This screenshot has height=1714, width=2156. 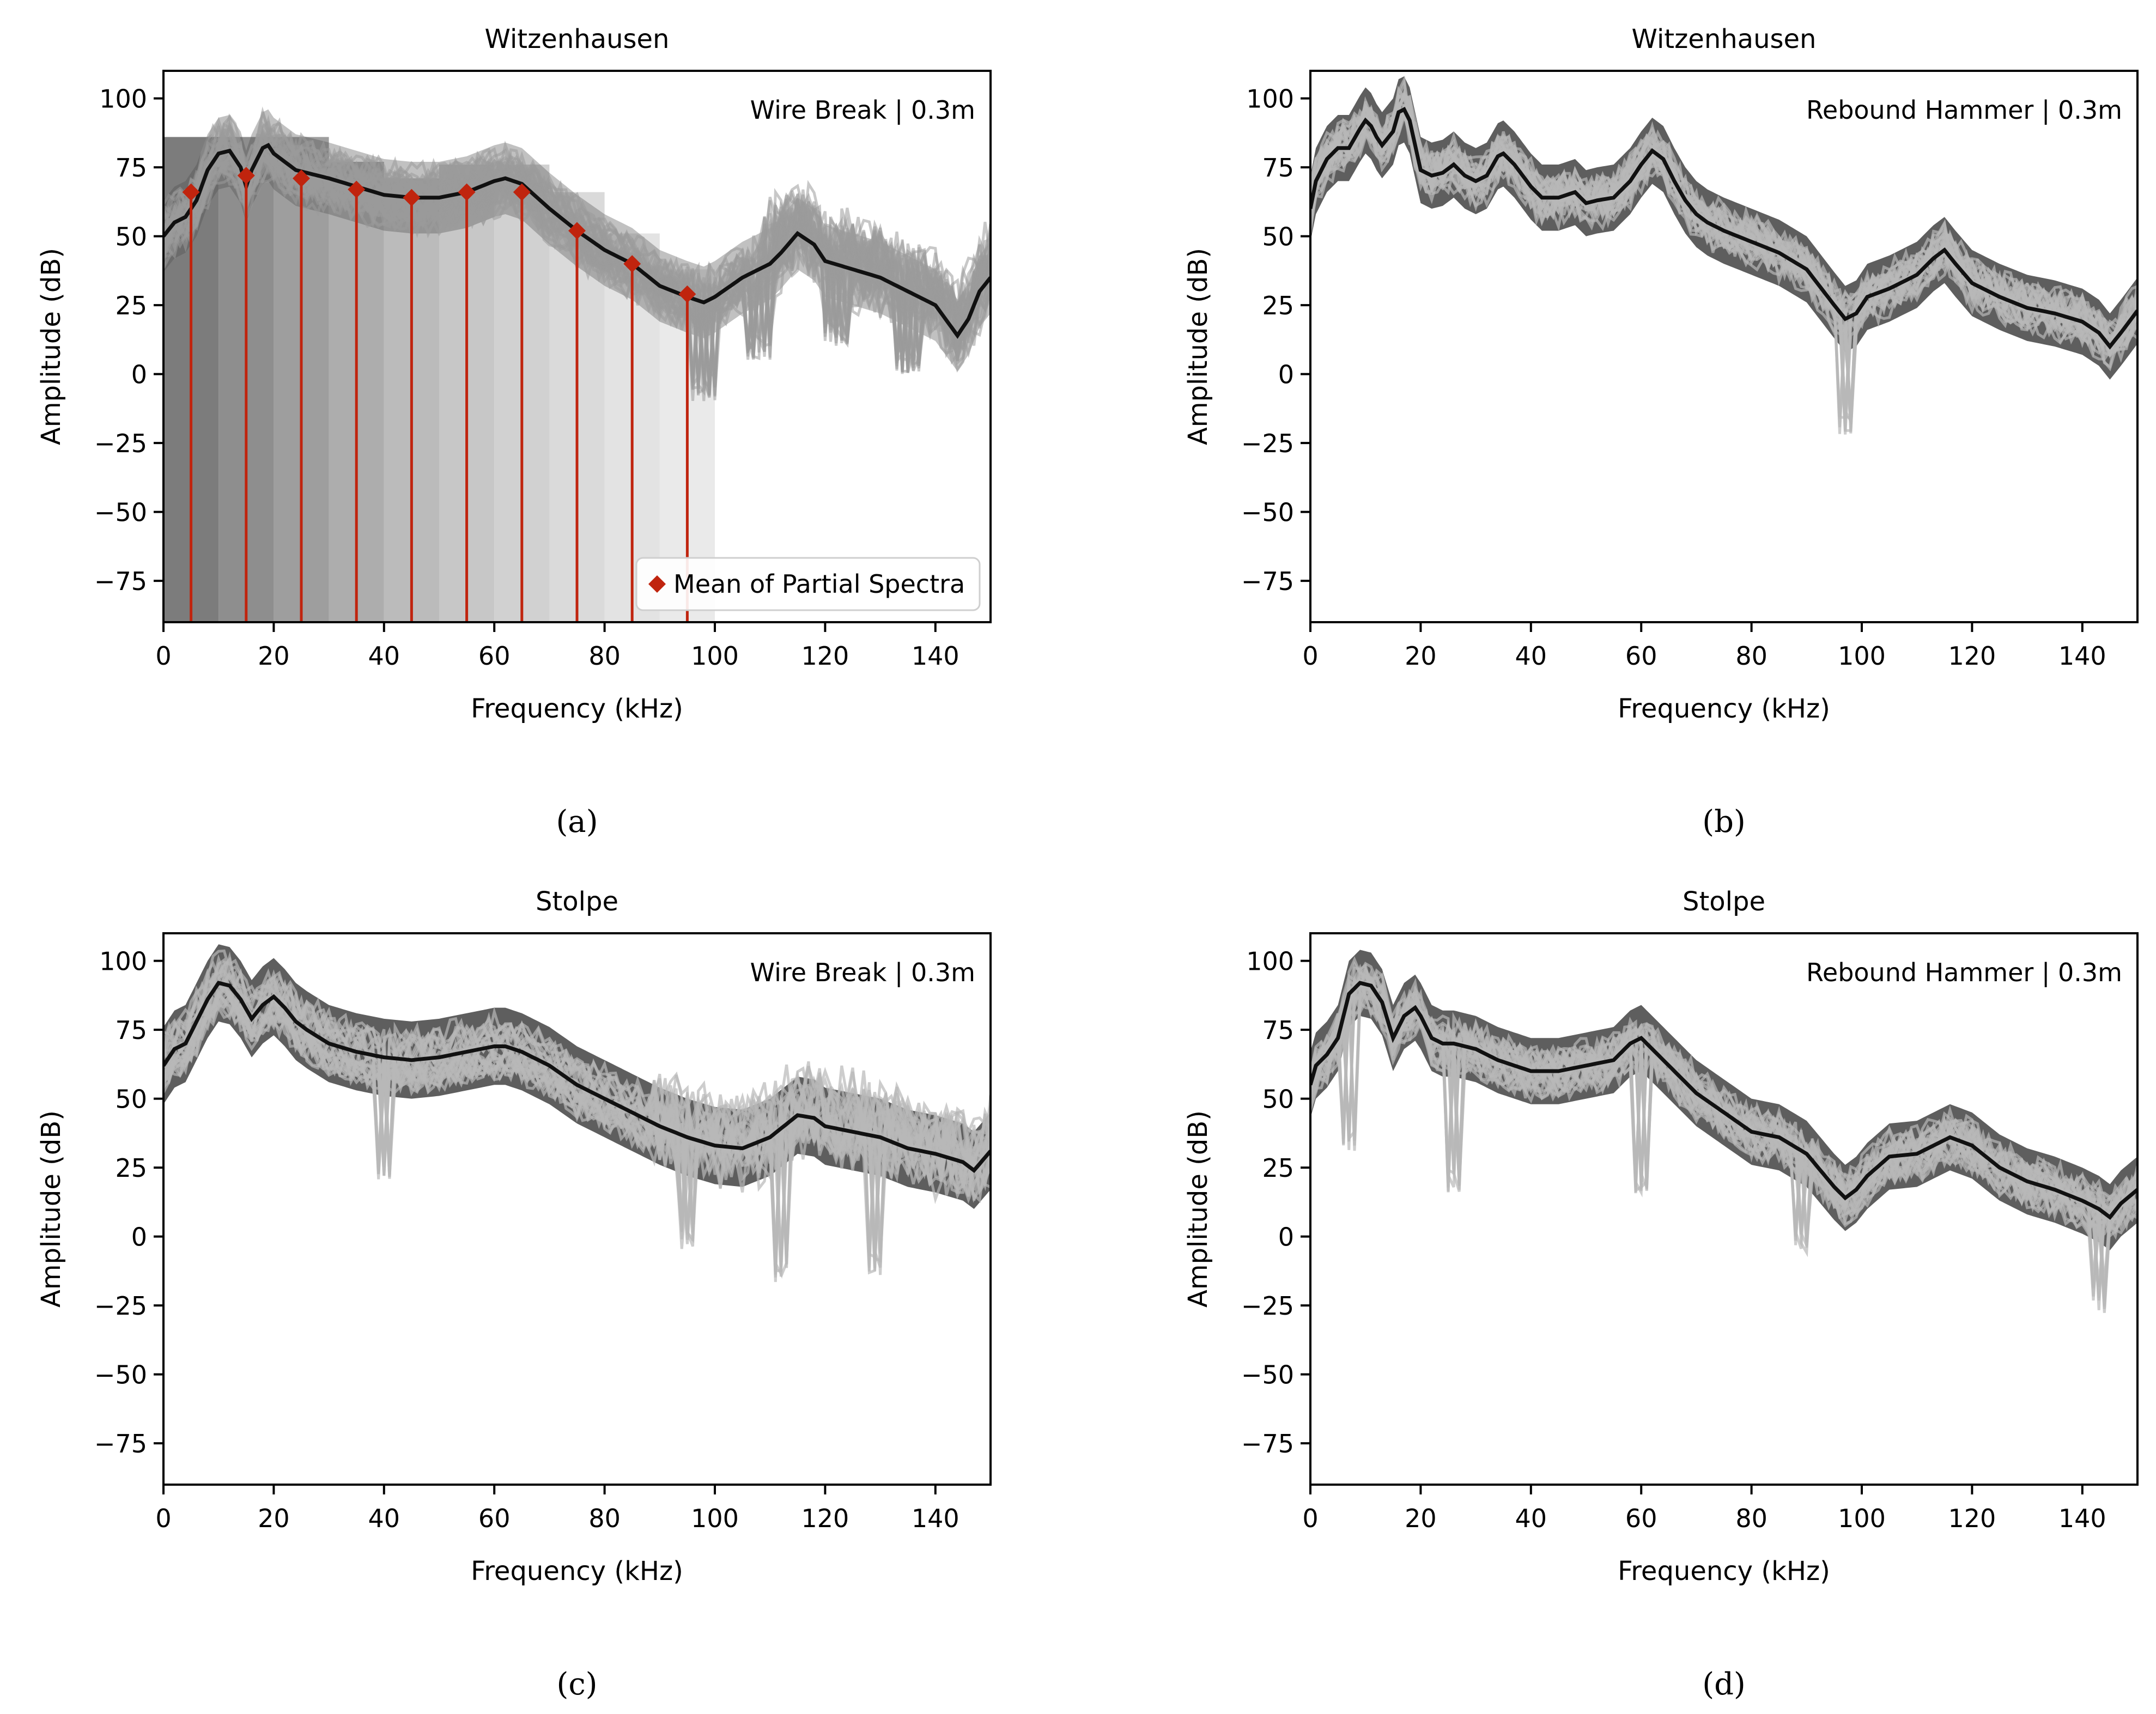 I want to click on panel-caption: (d), so click(x=1724, y=1685).